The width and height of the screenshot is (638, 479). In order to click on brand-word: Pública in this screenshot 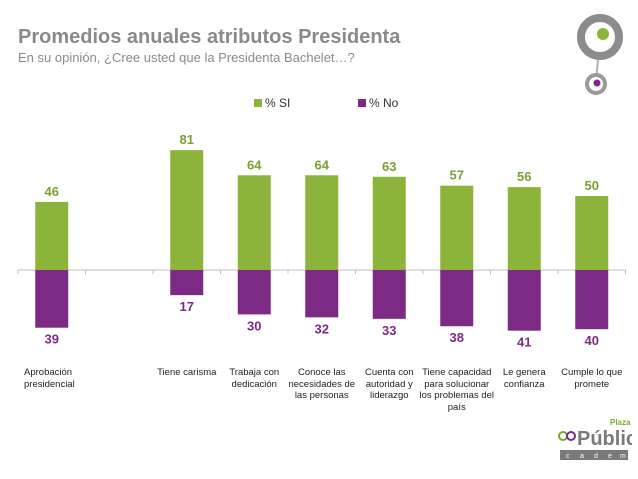, I will do `click(604, 439)`.